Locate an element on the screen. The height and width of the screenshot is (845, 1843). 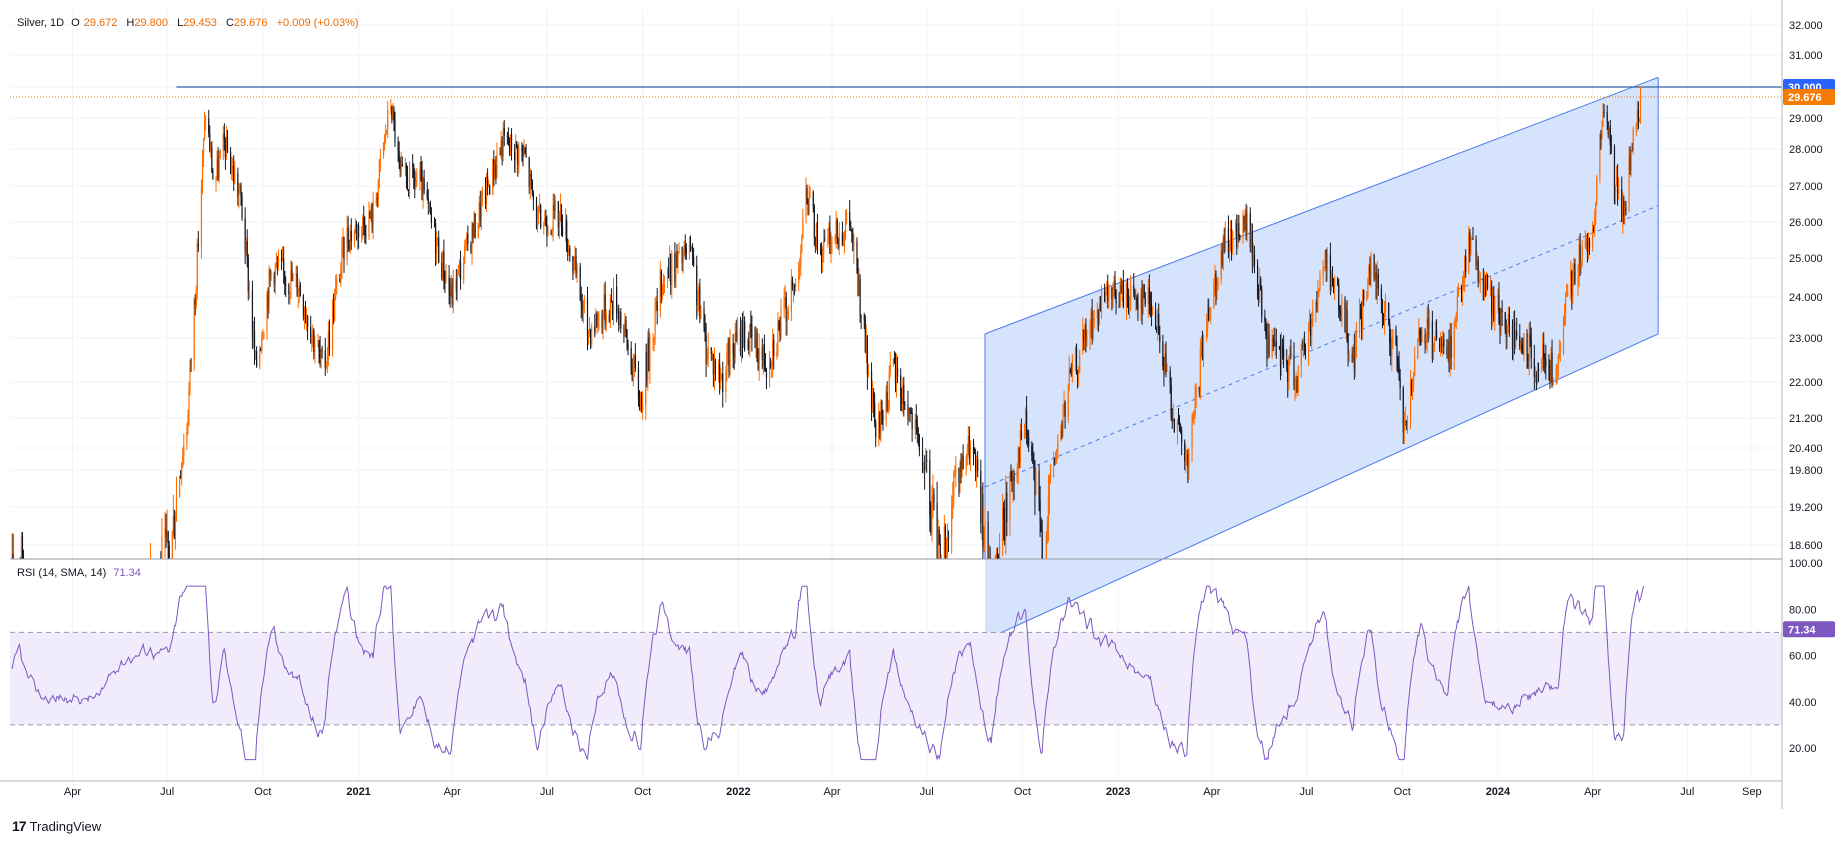
open-label: O is located at coordinates (75, 23).